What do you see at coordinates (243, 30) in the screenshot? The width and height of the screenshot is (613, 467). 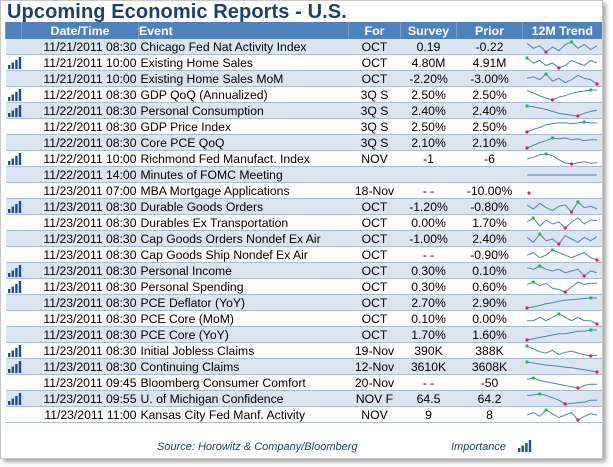 I see `header-event: Event` at bounding box center [243, 30].